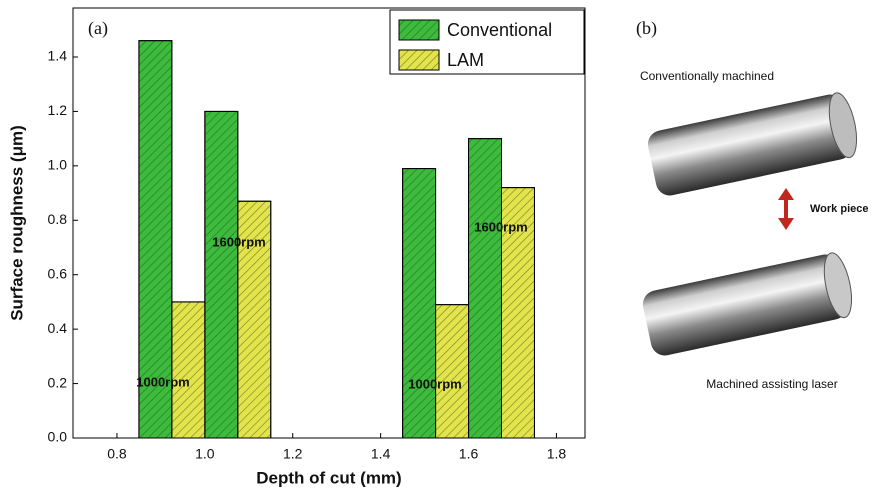  What do you see at coordinates (58, 110) in the screenshot?
I see `y-tick-label: 1.2` at bounding box center [58, 110].